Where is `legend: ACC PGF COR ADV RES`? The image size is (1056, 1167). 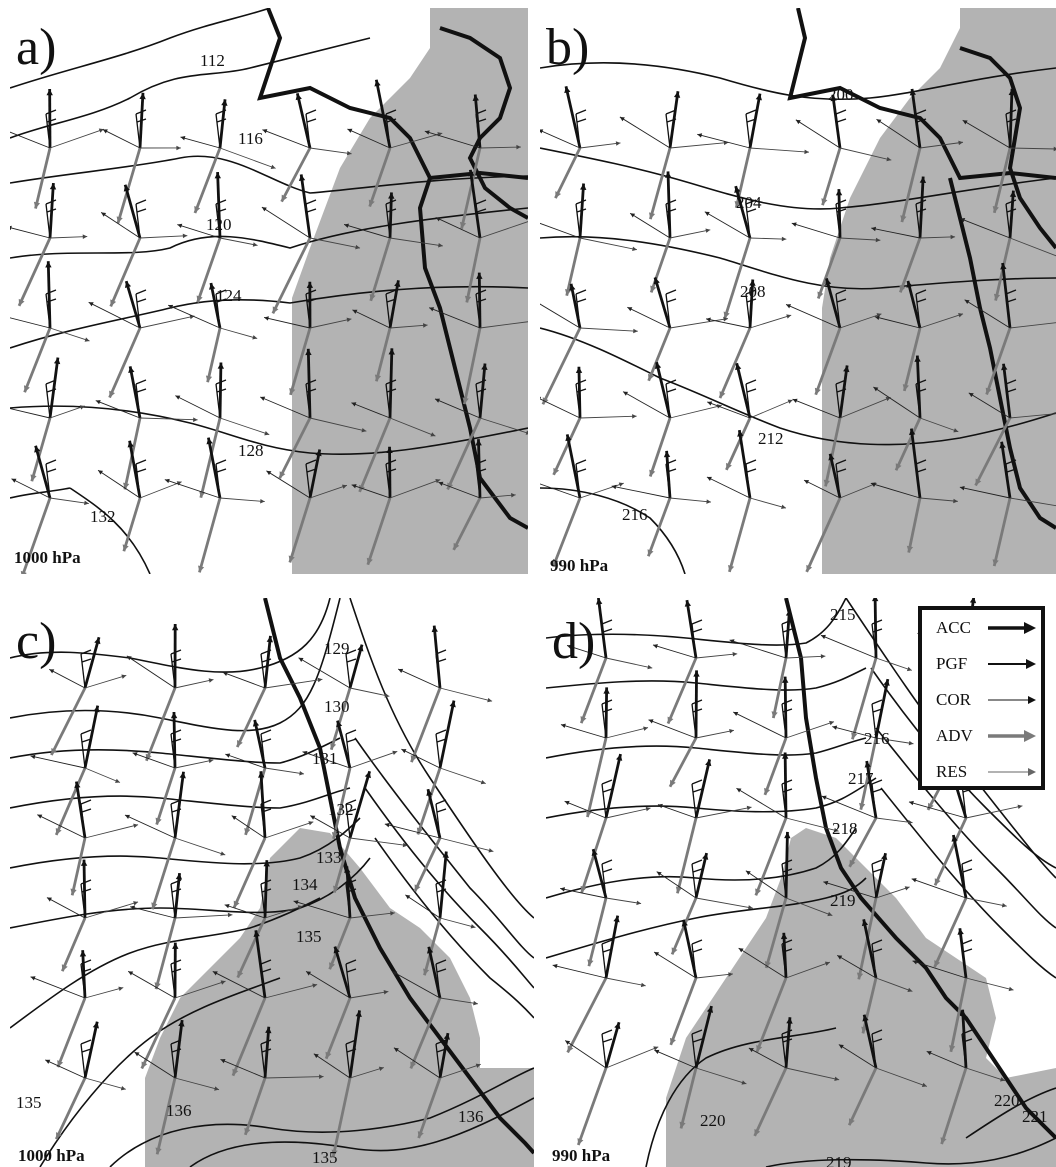
legend: ACC PGF COR ADV RES is located at coordinates (981, 698).